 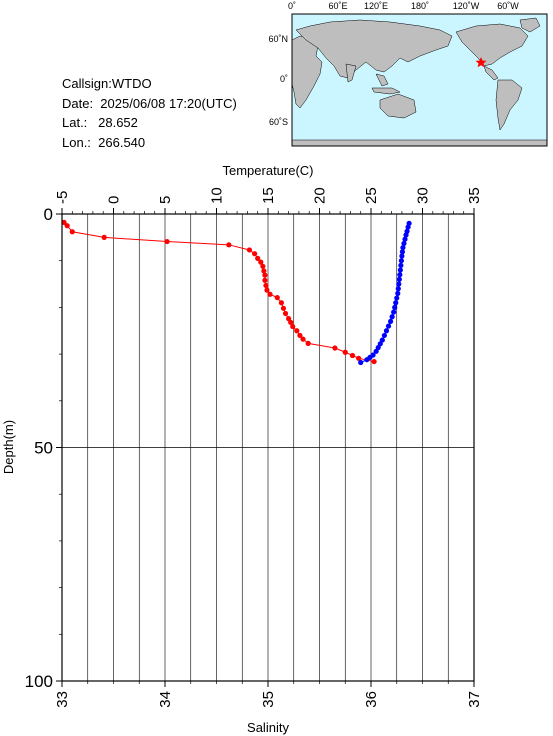 I want to click on salinity-tick-label: 37, so click(x=474, y=699).